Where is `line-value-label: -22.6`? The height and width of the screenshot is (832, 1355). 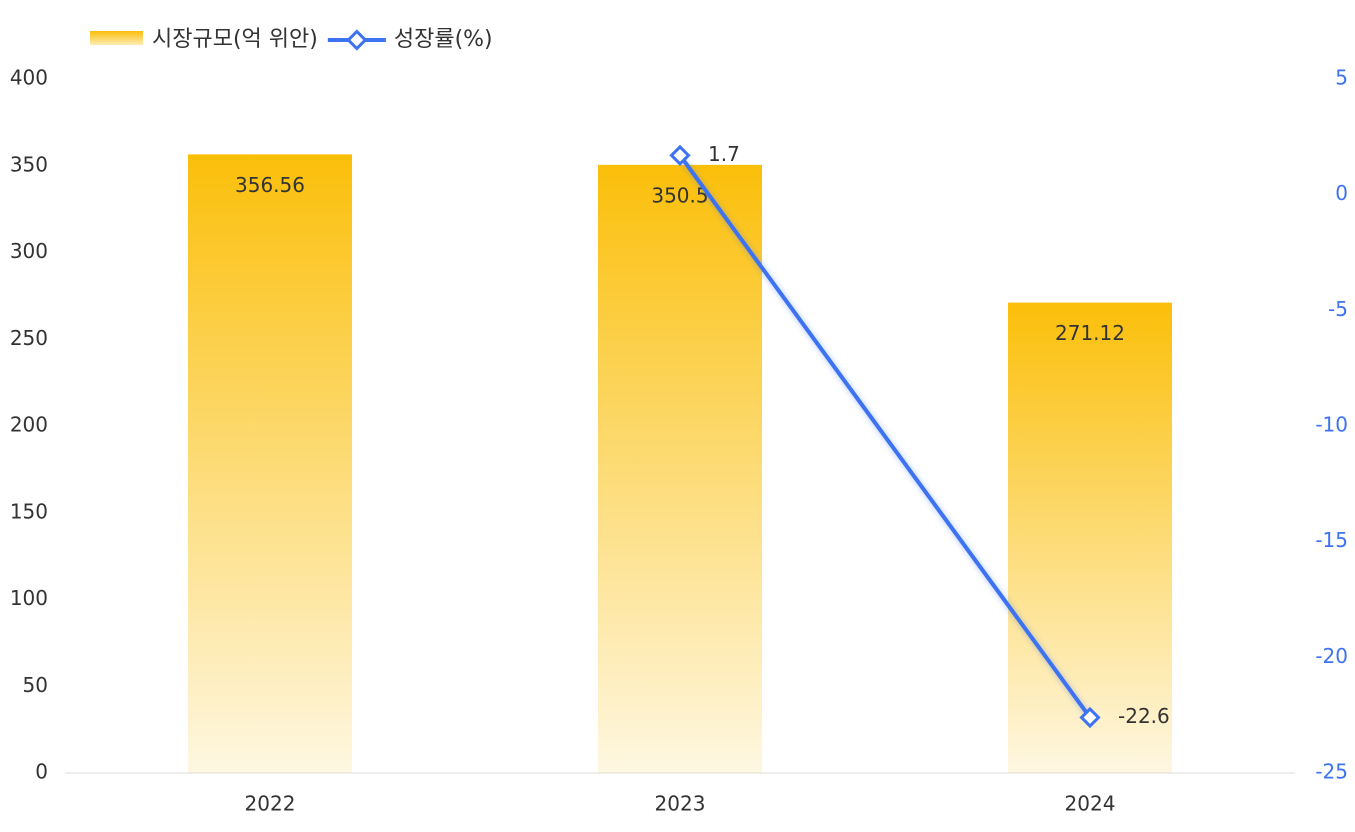 line-value-label: -22.6 is located at coordinates (1144, 716).